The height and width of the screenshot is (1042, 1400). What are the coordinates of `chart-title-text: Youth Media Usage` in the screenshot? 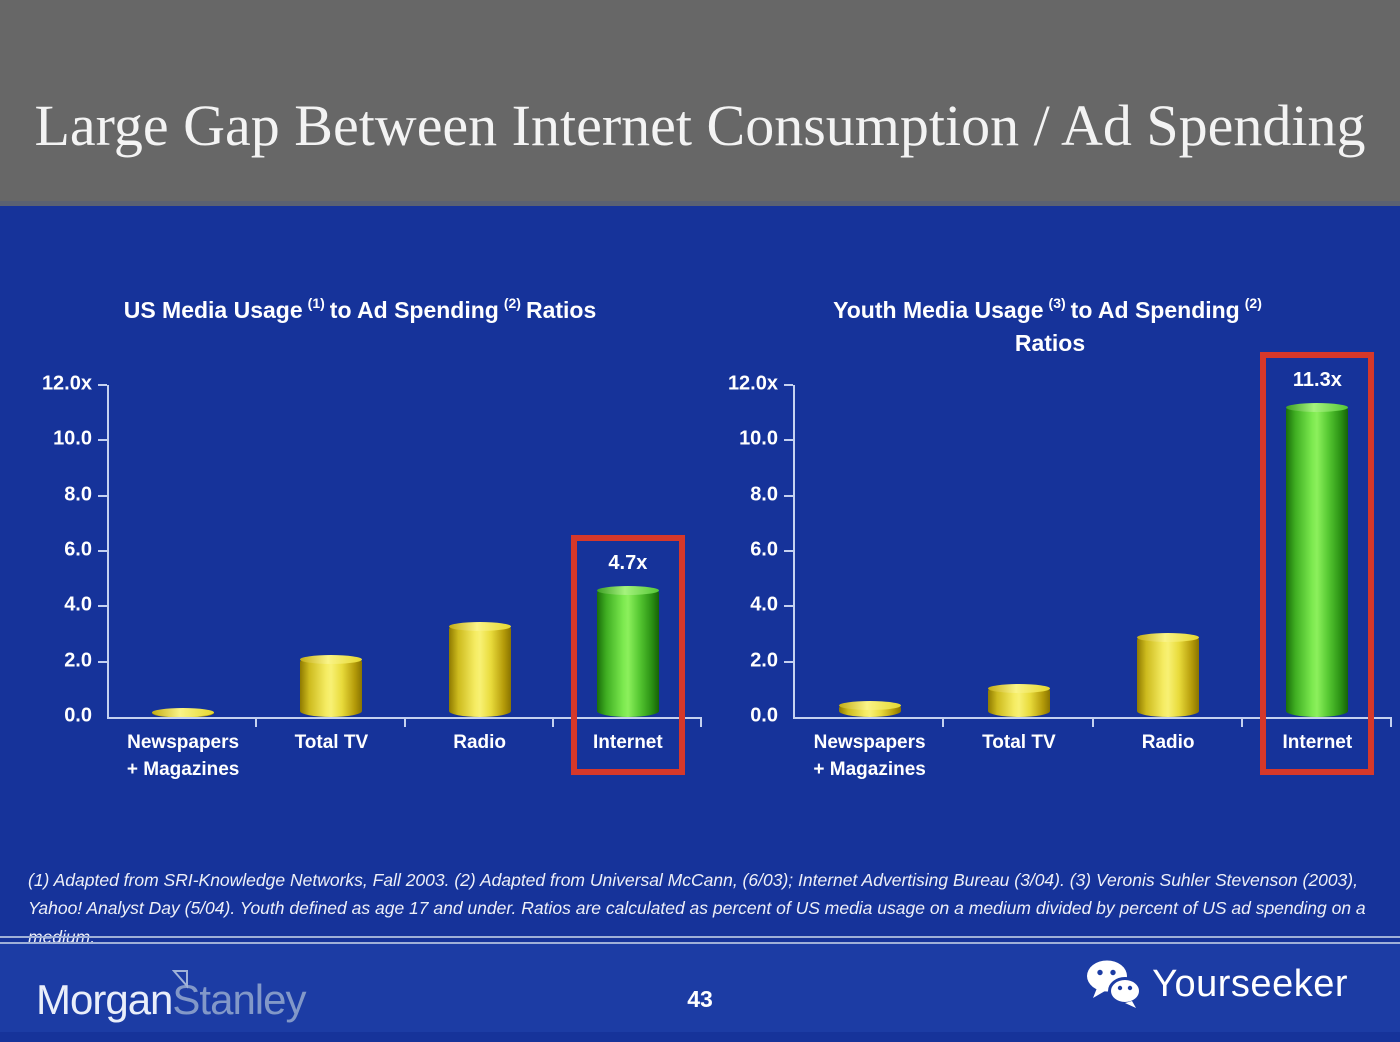 It's located at (938, 310).